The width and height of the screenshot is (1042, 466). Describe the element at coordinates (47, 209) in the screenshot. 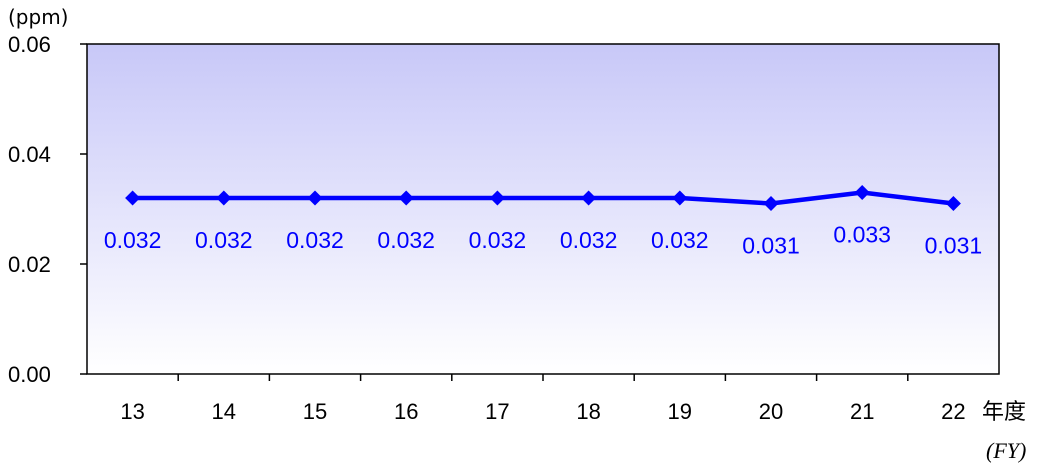

I see `y-axis: 0.00 0.02 0.04 0.06` at that location.